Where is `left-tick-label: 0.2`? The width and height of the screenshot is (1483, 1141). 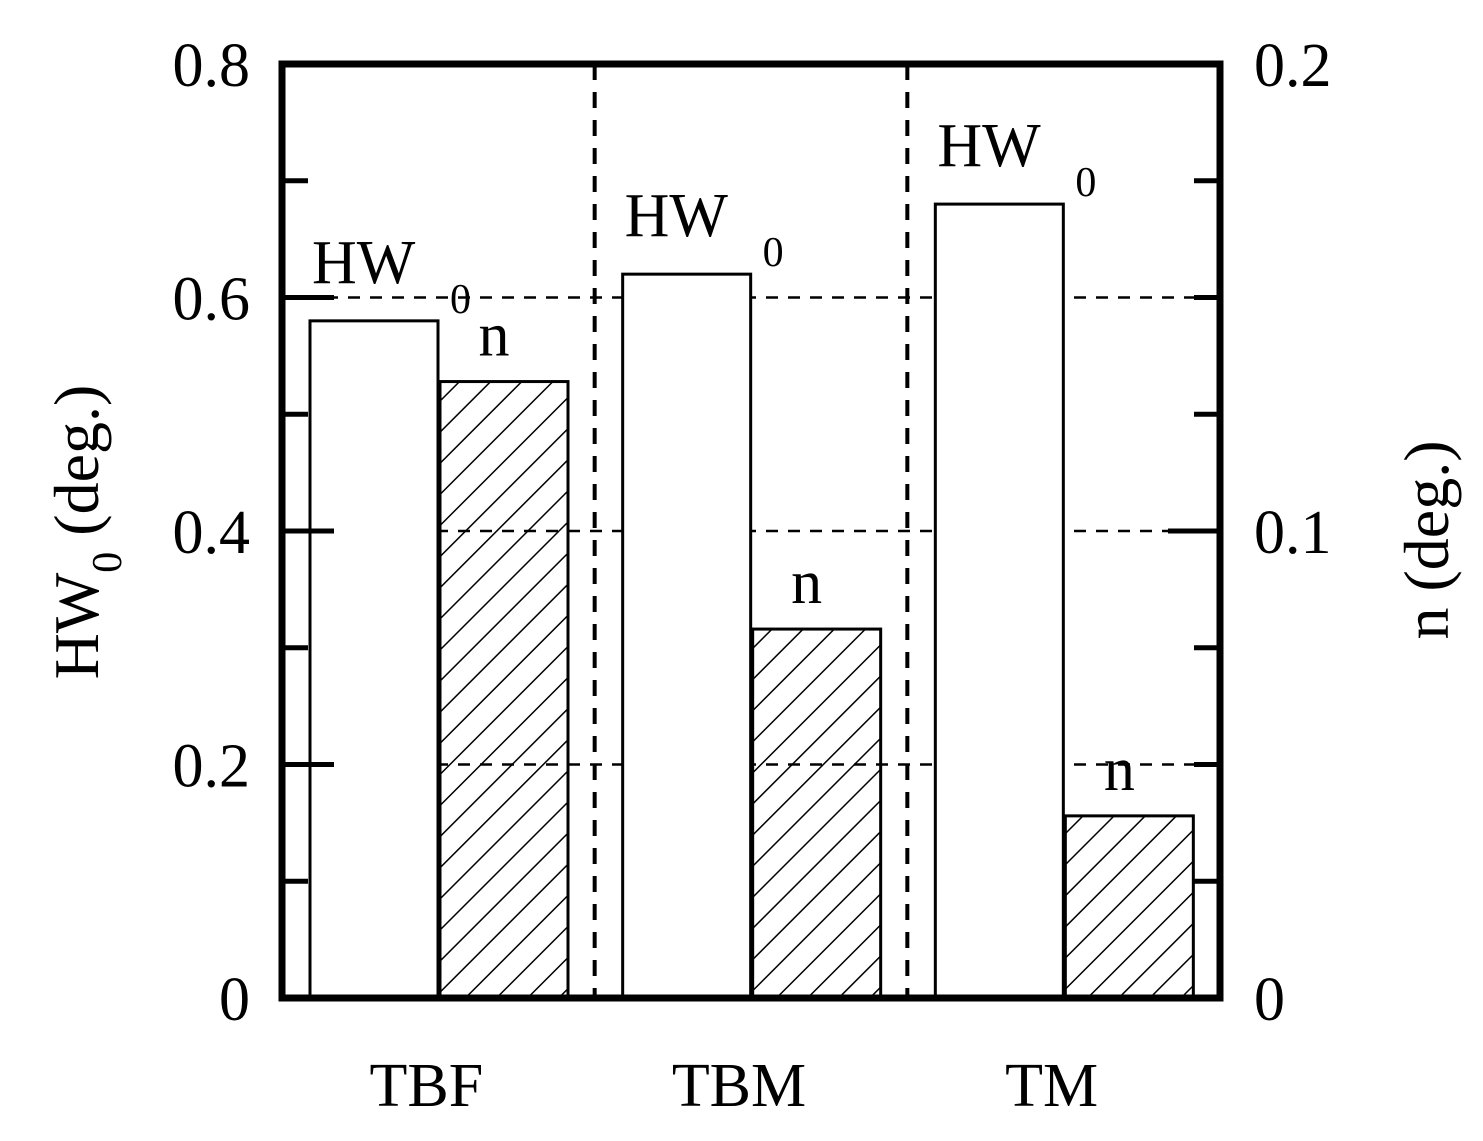
left-tick-label: 0.2 is located at coordinates (212, 767).